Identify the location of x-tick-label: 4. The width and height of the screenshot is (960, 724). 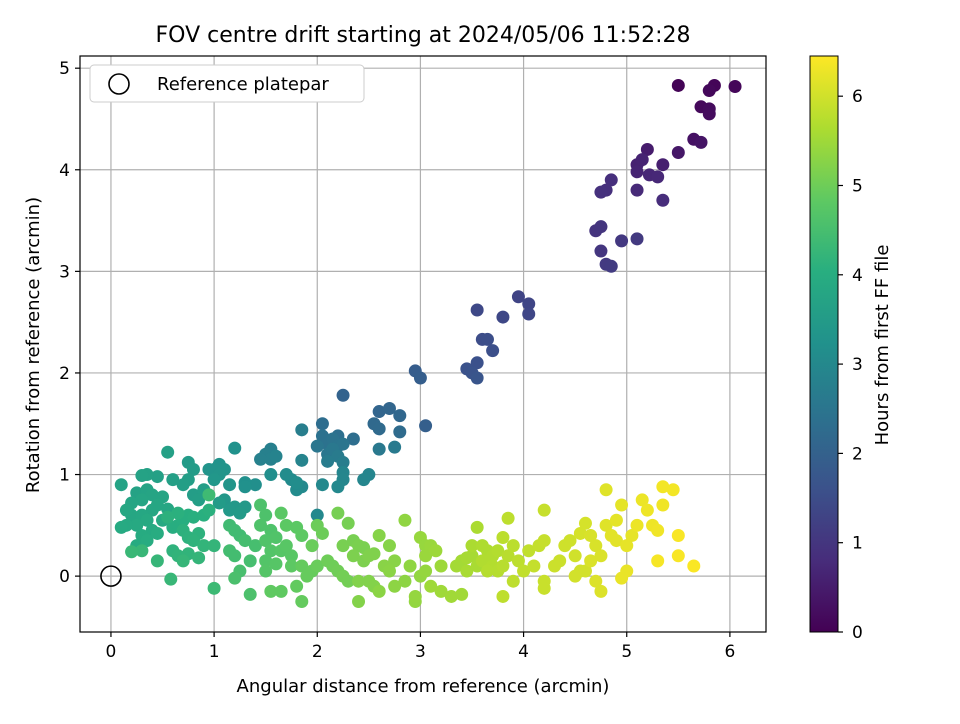
(523, 652).